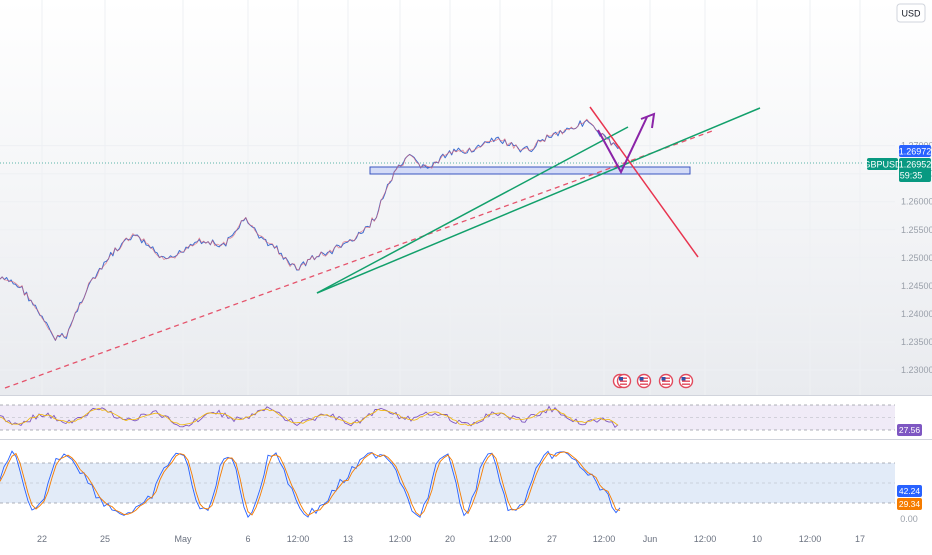 This screenshot has width=932, height=555. Describe the element at coordinates (310, 484) in the screenshot. I see `stoch-d-line` at that location.